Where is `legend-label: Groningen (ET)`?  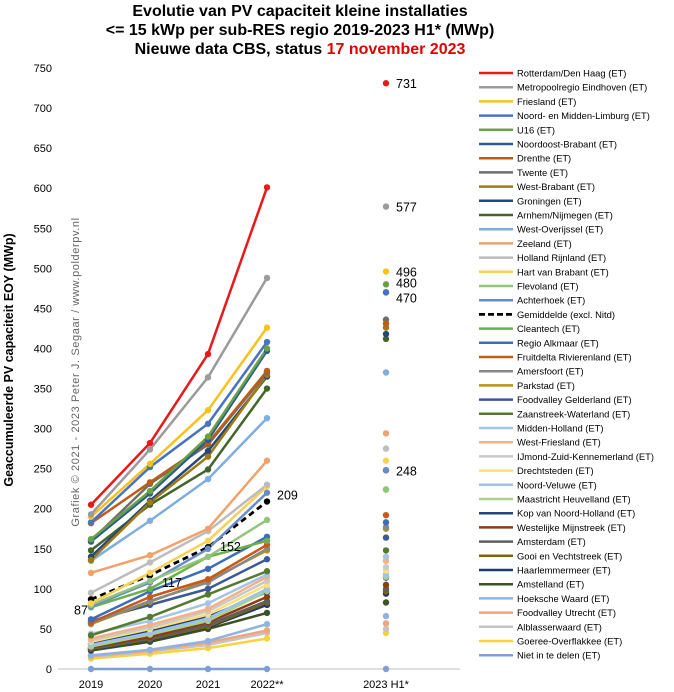
legend-label: Groningen (ET) is located at coordinates (549, 200).